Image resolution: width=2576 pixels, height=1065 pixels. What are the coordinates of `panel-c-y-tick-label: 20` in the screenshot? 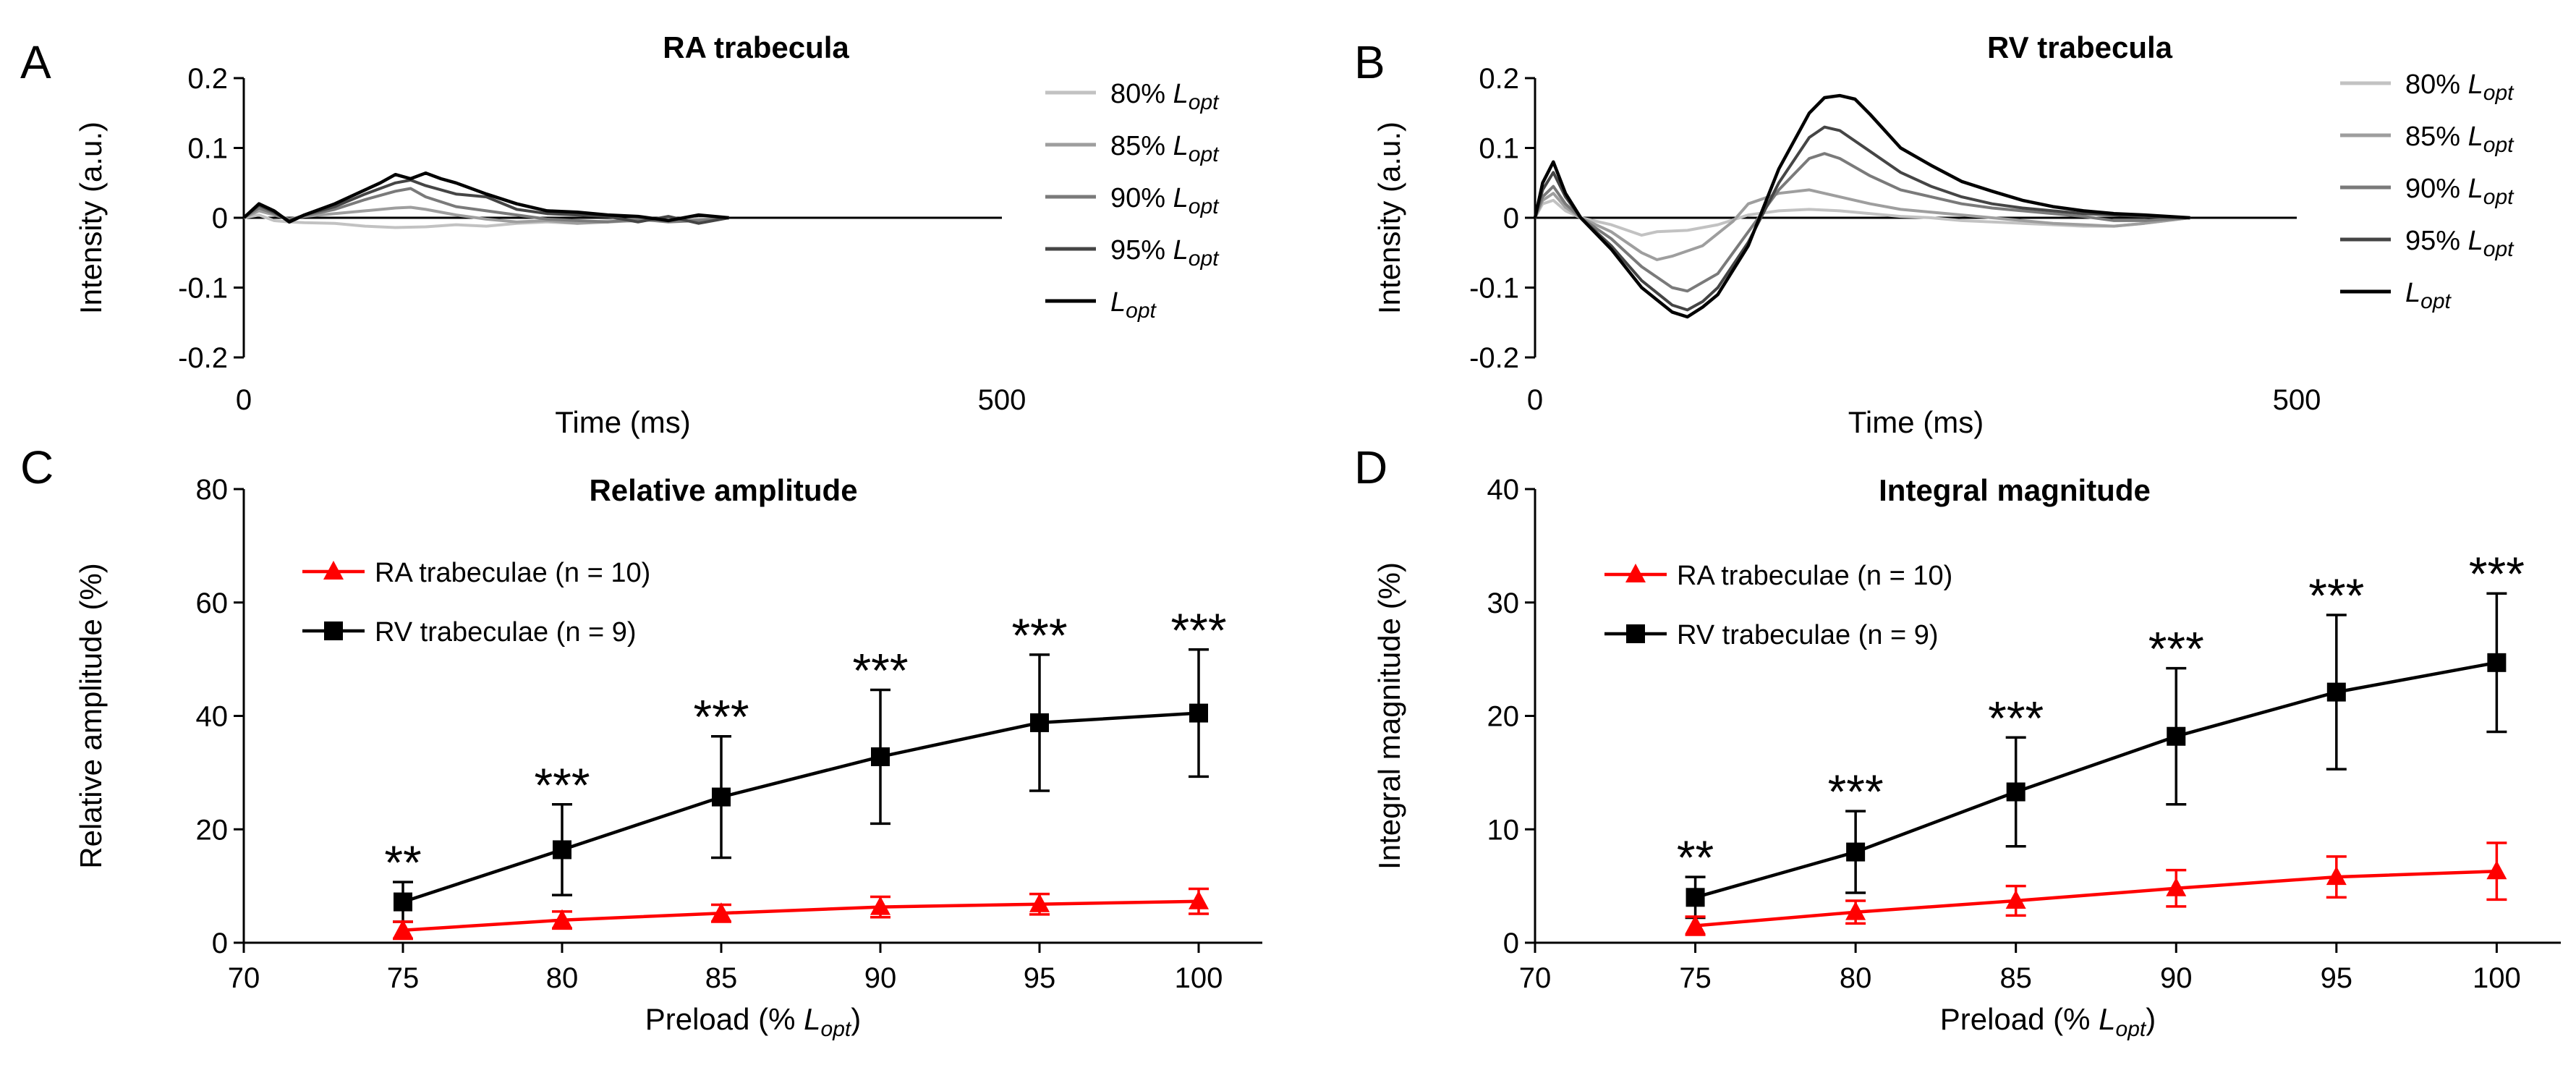 It's located at (212, 830).